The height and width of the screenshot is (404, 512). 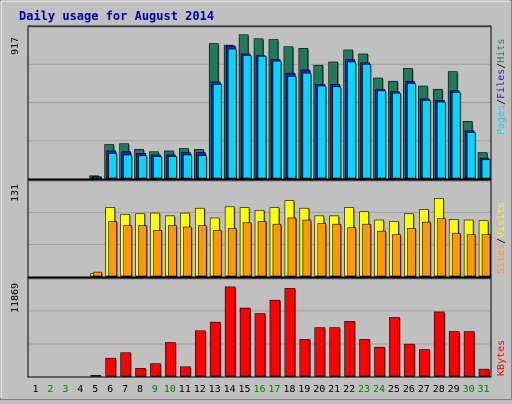 I want to click on hits-bar-shadow, so click(x=98, y=178).